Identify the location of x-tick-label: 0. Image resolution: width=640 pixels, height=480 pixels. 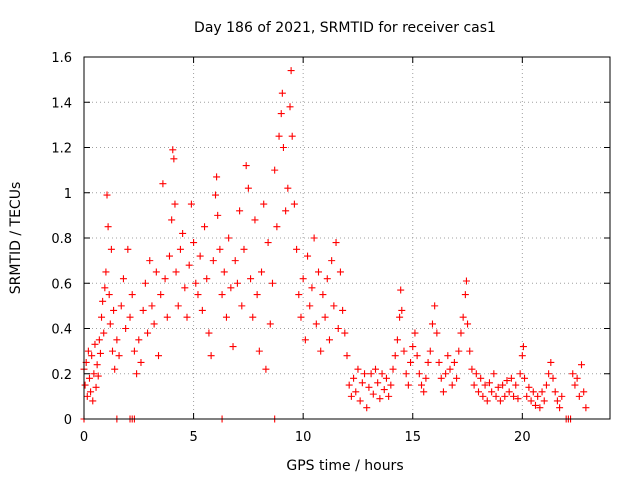
(84, 437).